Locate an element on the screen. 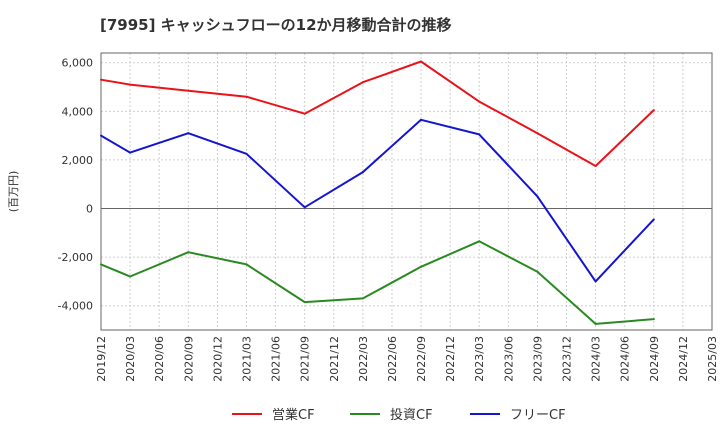  x-tick-label: 2021/06 is located at coordinates (276, 359).